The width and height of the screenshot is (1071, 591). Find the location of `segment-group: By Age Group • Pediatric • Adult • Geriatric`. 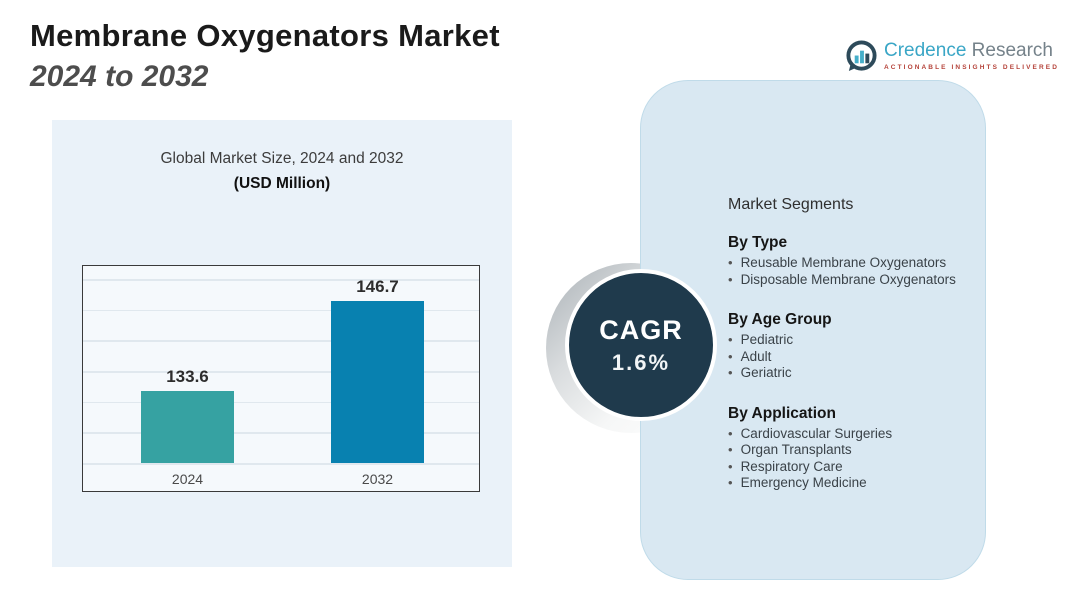

segment-group: By Age Group • Pediatric • Adult • Geriatric is located at coordinates (853, 346).